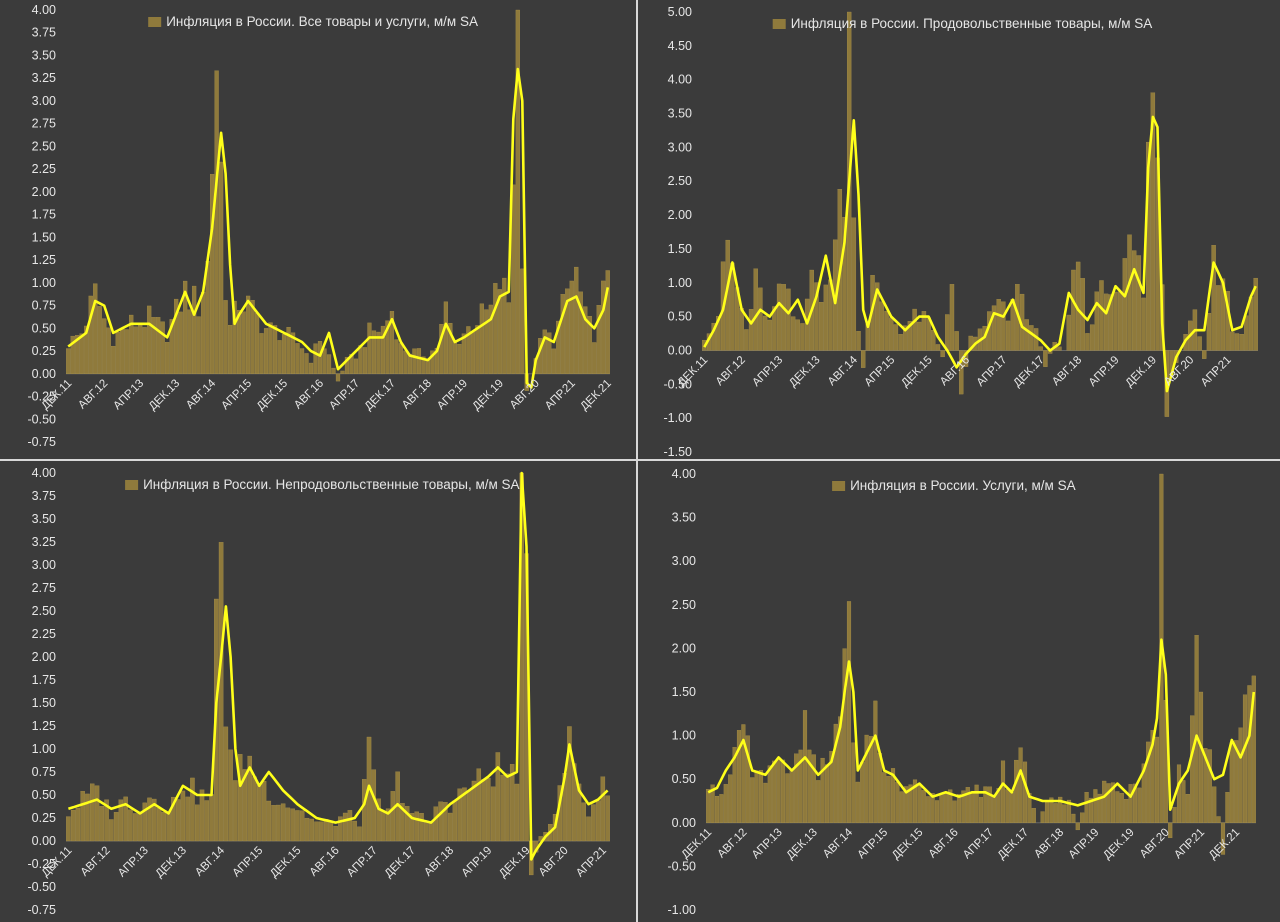 The width and height of the screenshot is (1280, 922). I want to click on x-tick-label: АВГ.12, so click(731, 371).